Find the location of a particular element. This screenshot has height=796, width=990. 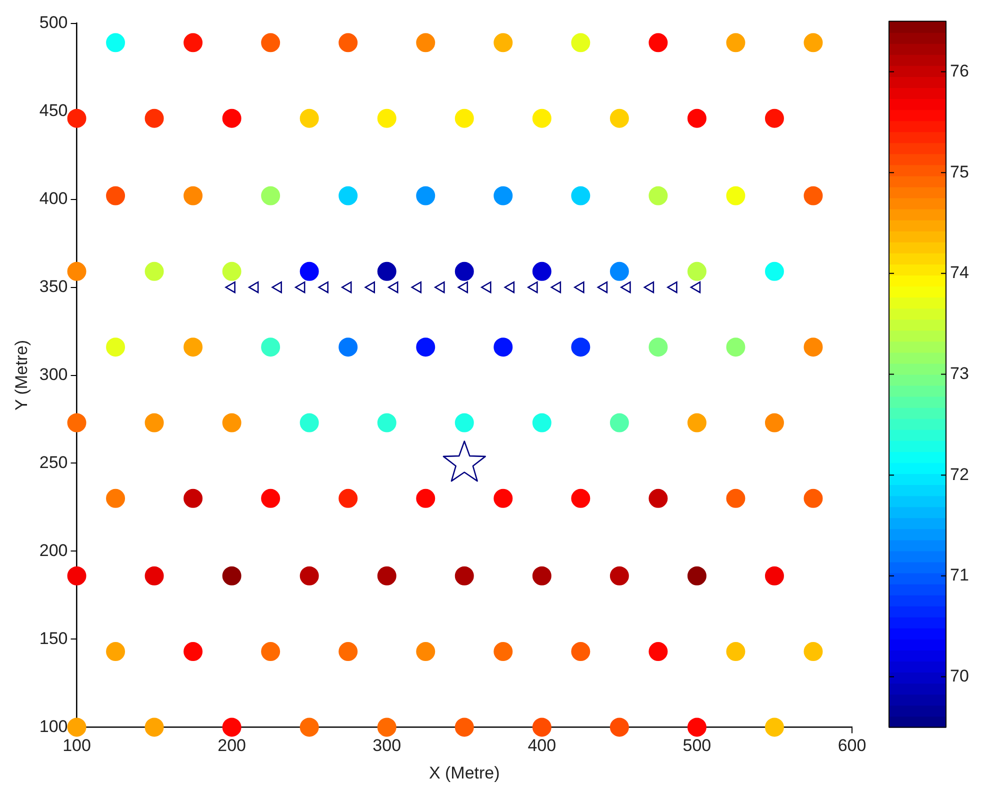

color-bar-label: 71 is located at coordinates (959, 575).